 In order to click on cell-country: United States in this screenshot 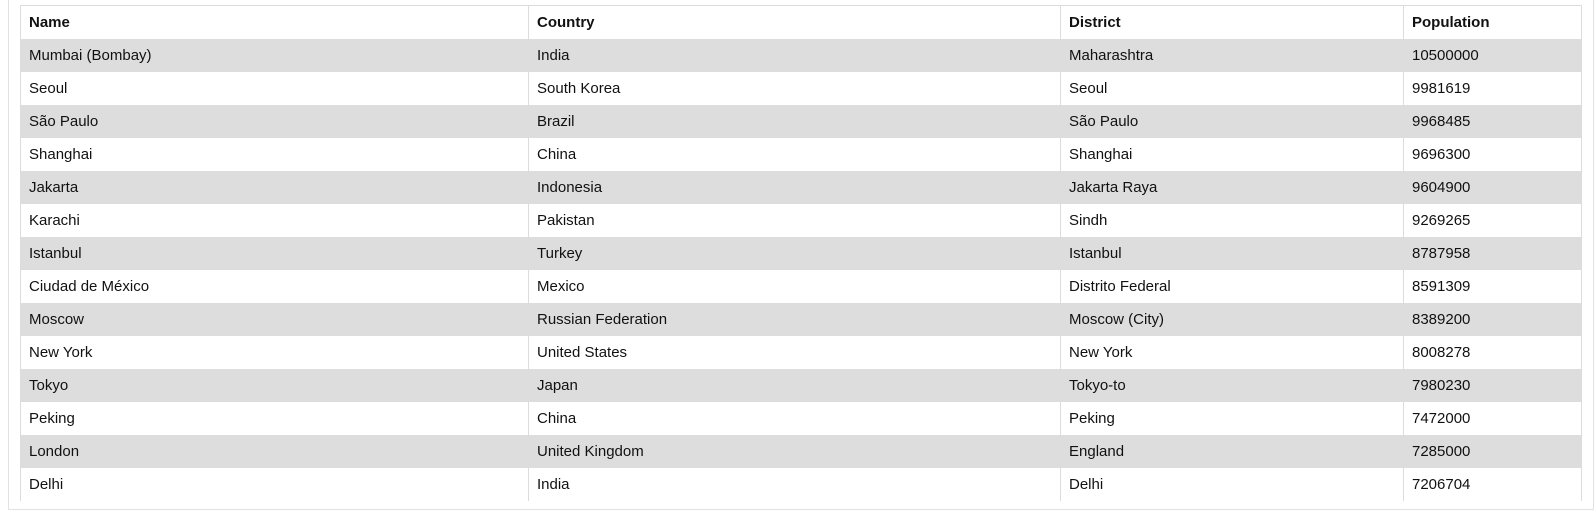, I will do `click(794, 352)`.